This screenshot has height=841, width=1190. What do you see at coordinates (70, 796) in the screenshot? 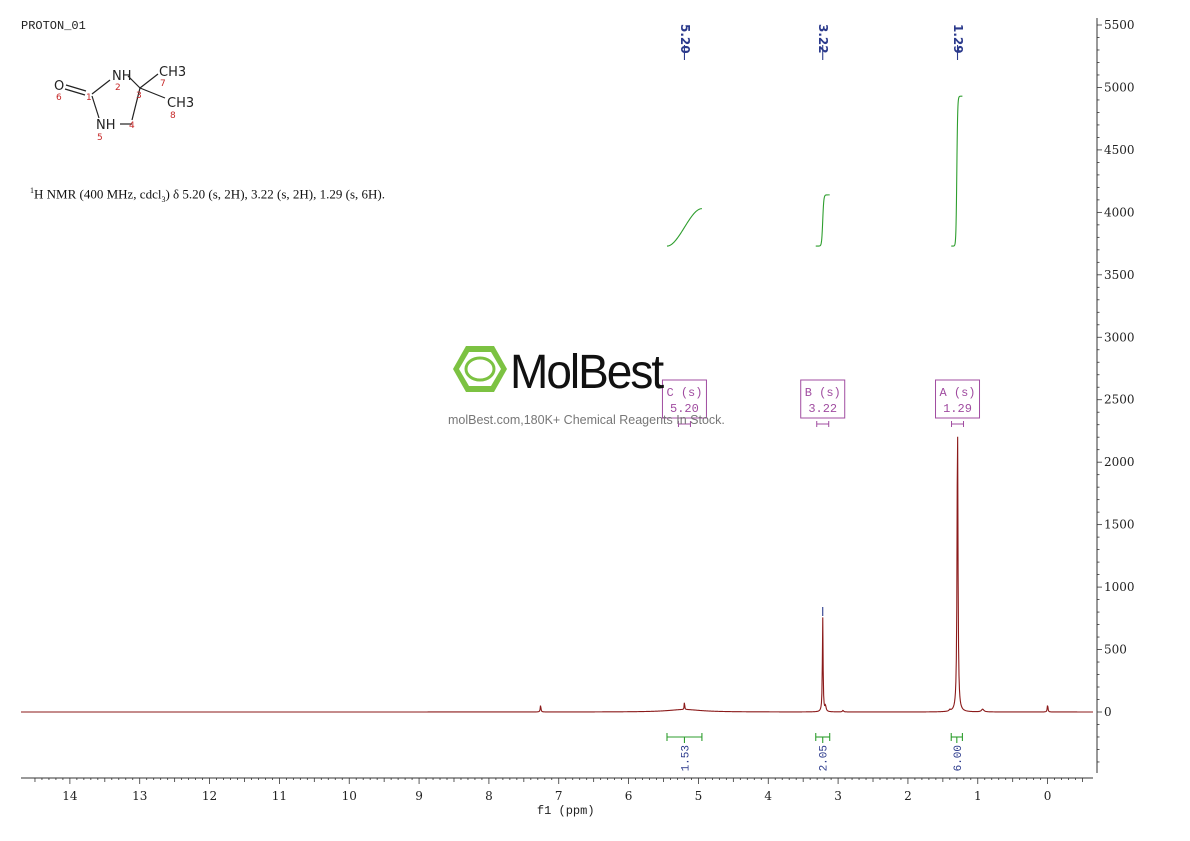
I see `x-tick-label: 14` at bounding box center [70, 796].